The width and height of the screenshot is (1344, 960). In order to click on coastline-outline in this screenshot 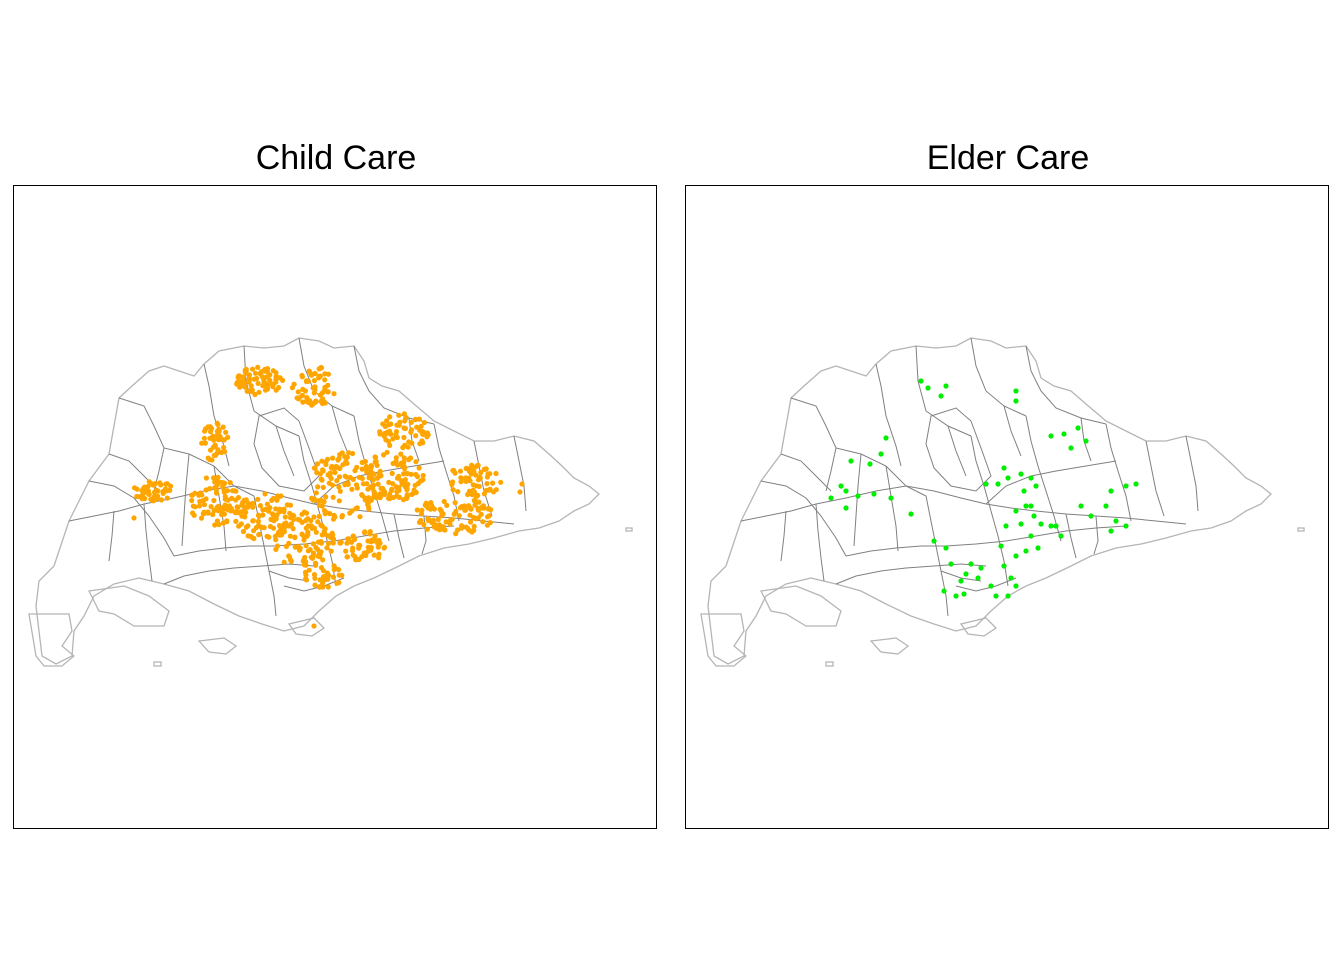, I will do `click(989, 501)`.